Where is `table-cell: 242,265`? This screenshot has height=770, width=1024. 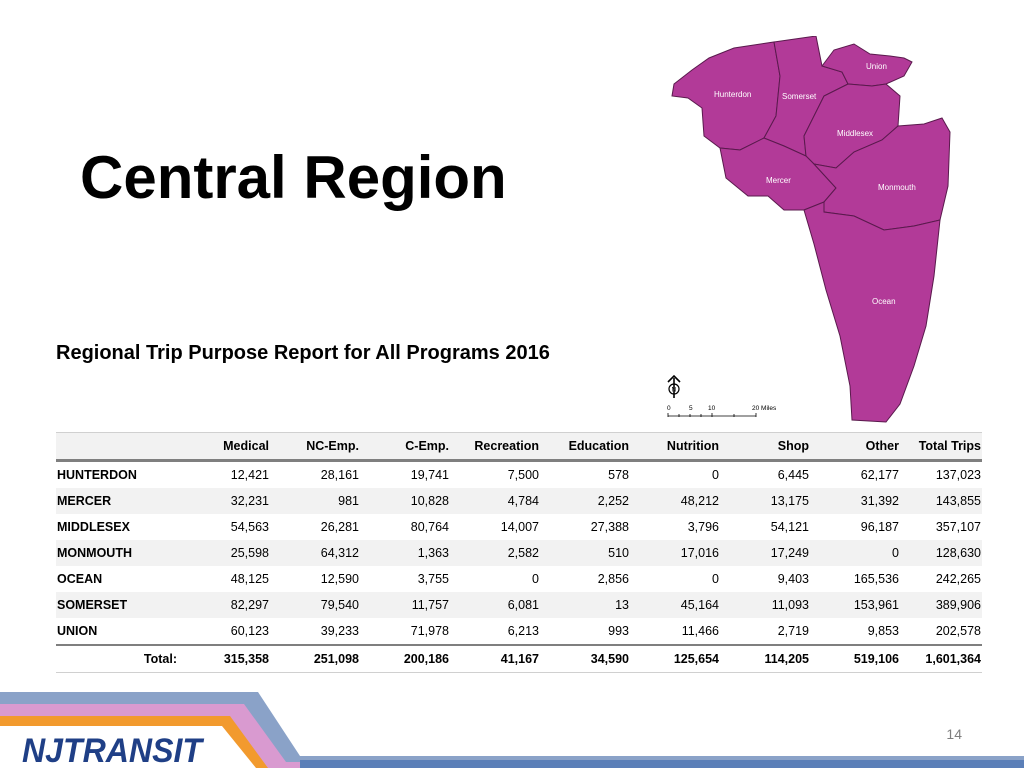
table-cell: 242,265 is located at coordinates (958, 579).